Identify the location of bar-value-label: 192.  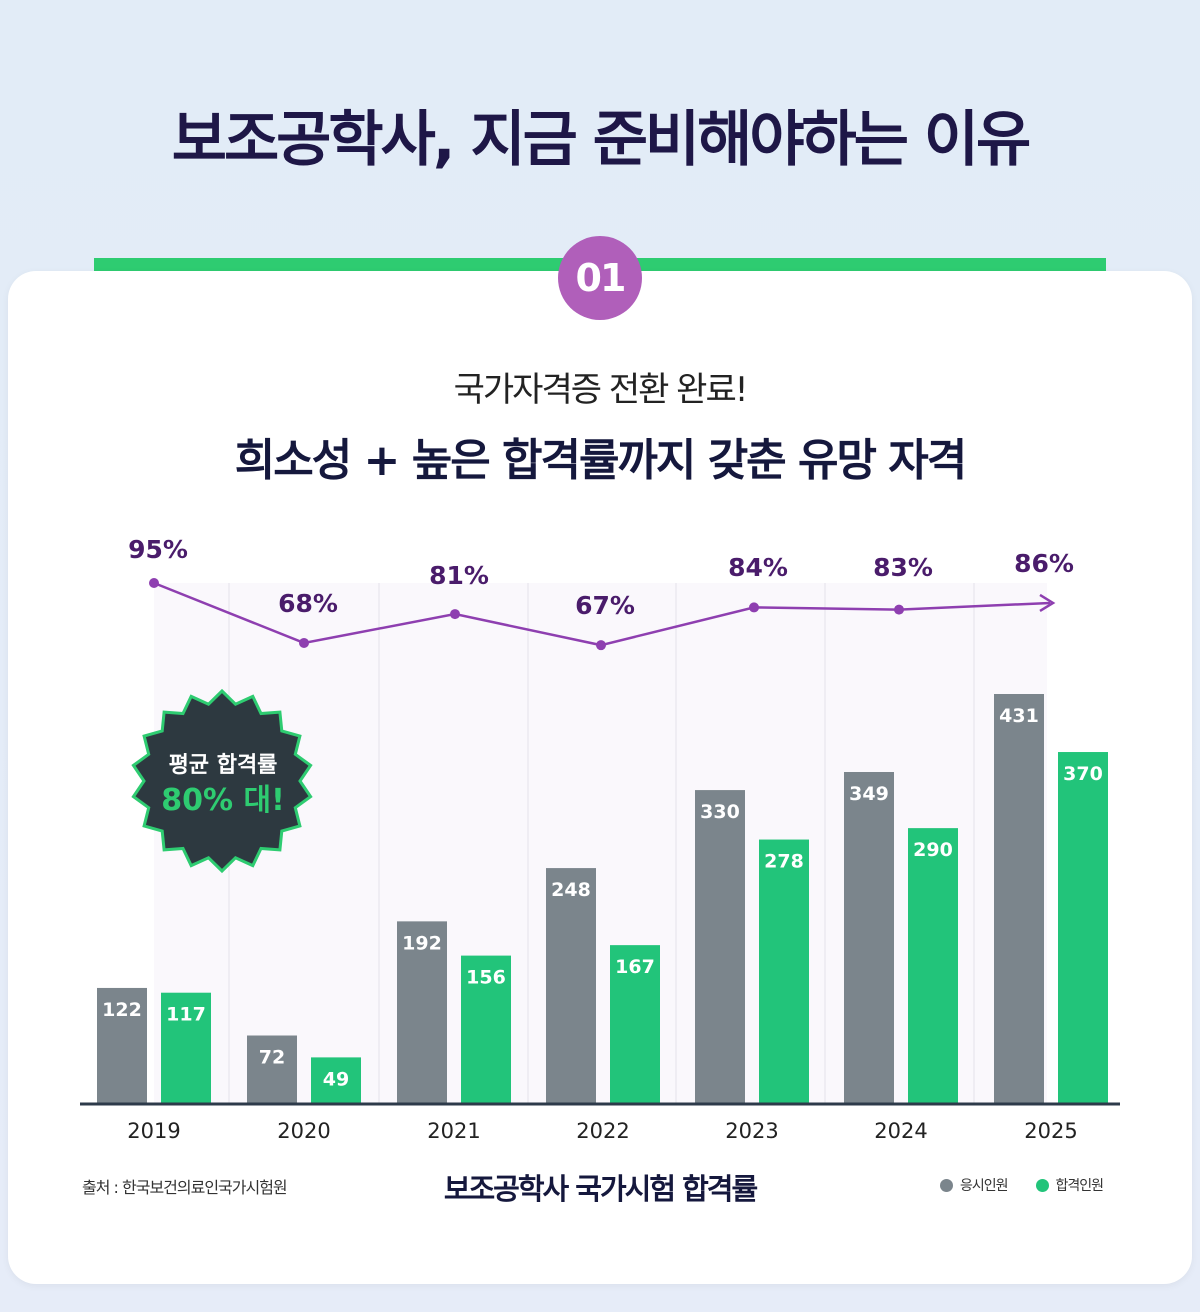
(422, 943).